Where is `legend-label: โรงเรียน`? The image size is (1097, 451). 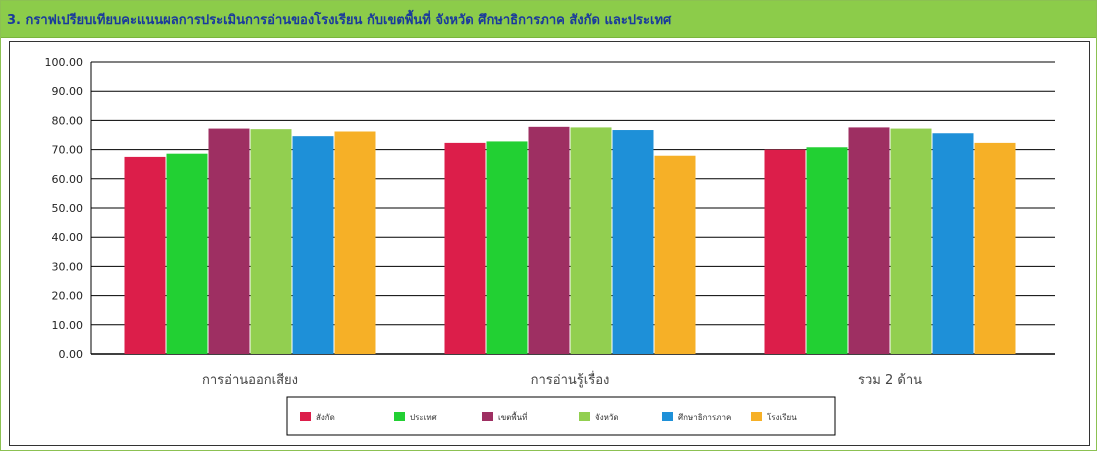 legend-label: โรงเรียน is located at coordinates (782, 417).